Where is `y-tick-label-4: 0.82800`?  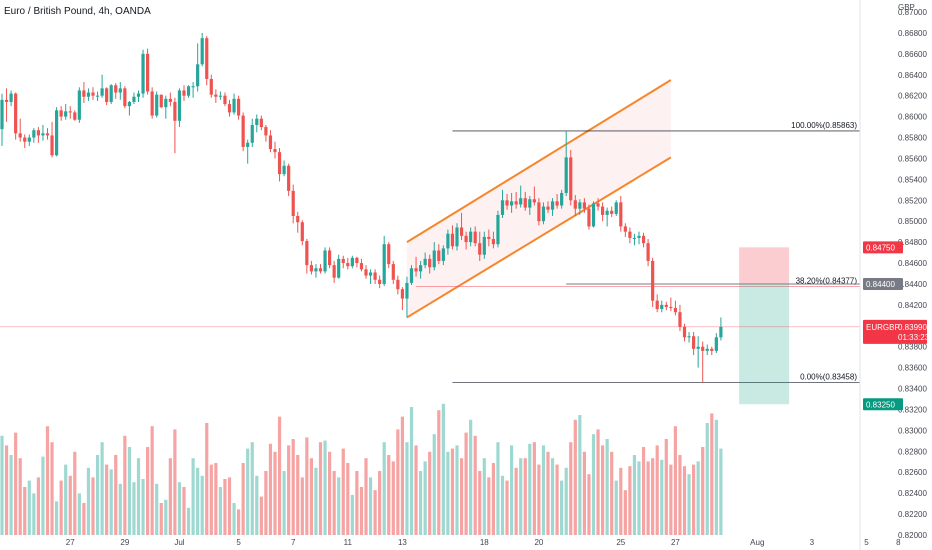
y-tick-label-4: 0.82800 is located at coordinates (912, 451).